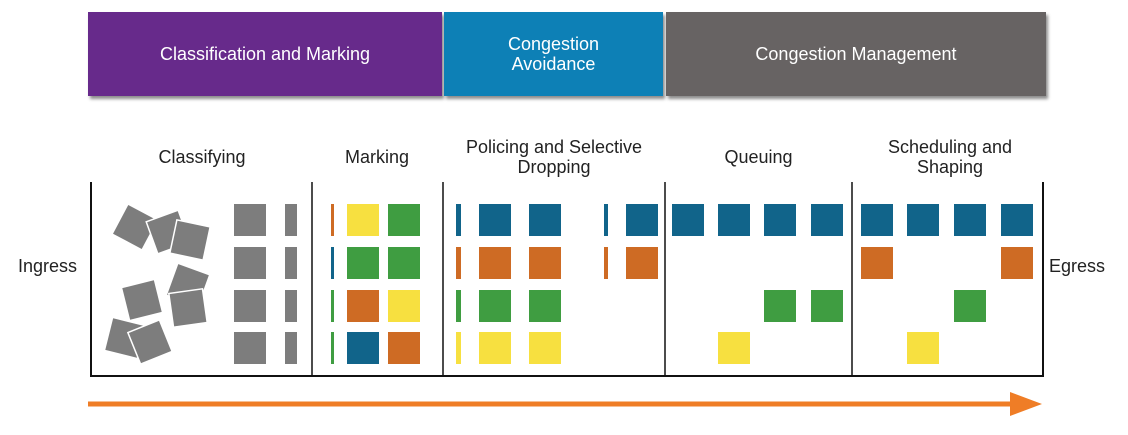  What do you see at coordinates (48, 266) in the screenshot?
I see `ingress-label: Ingress` at bounding box center [48, 266].